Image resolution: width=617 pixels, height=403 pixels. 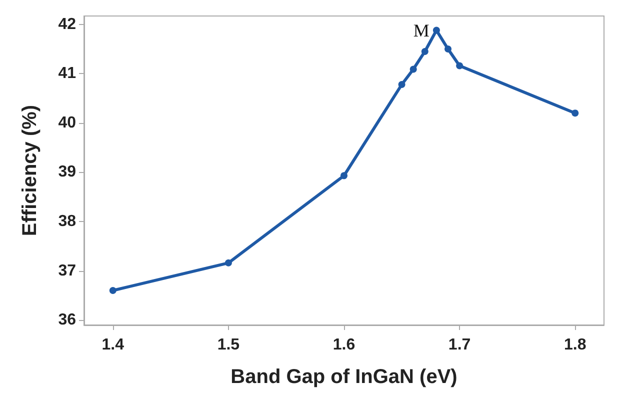 What do you see at coordinates (67, 123) in the screenshot?
I see `y-tick-label: 40` at bounding box center [67, 123].